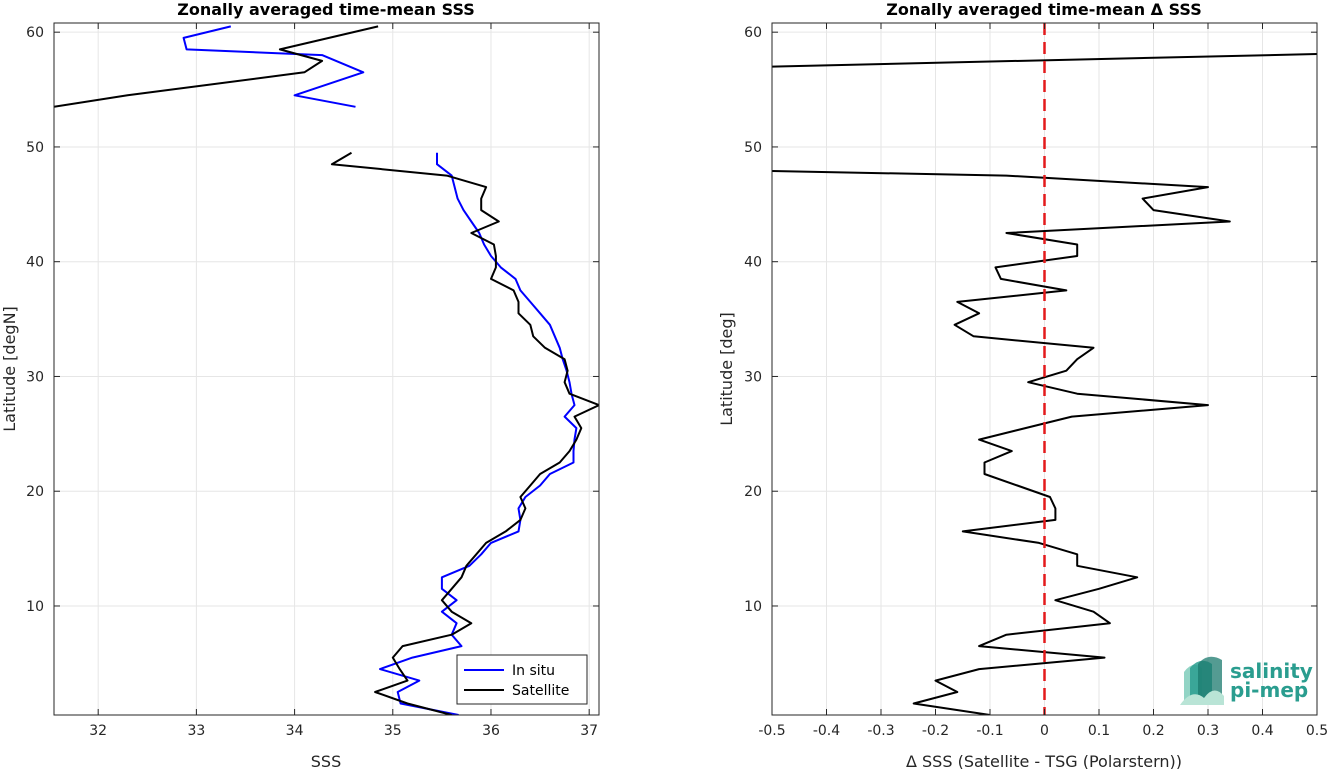 This screenshot has height=769, width=1330. What do you see at coordinates (771, 731) in the screenshot?
I see `x-tick-label: -0.5` at bounding box center [771, 731].